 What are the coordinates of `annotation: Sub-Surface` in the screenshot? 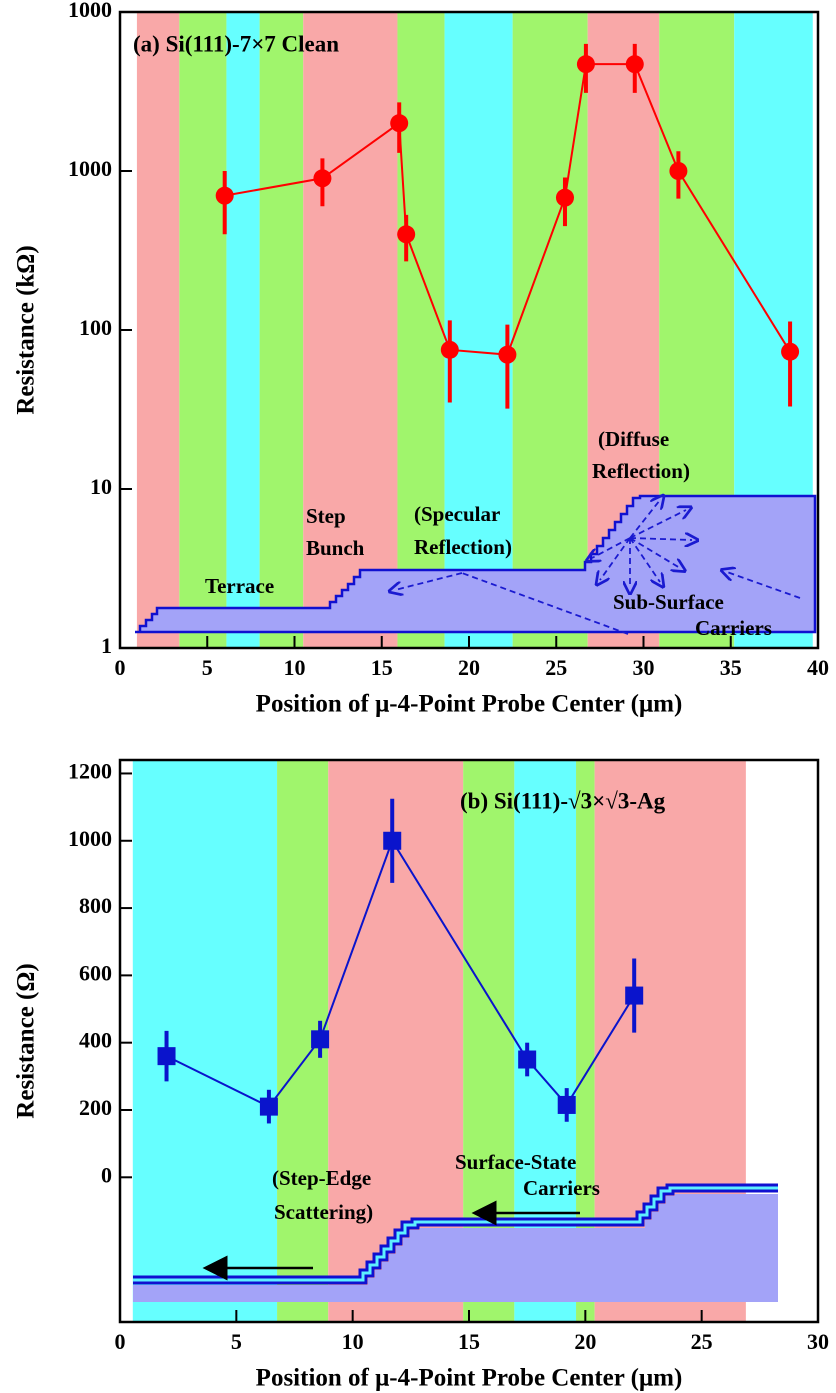 It's located at (668, 602).